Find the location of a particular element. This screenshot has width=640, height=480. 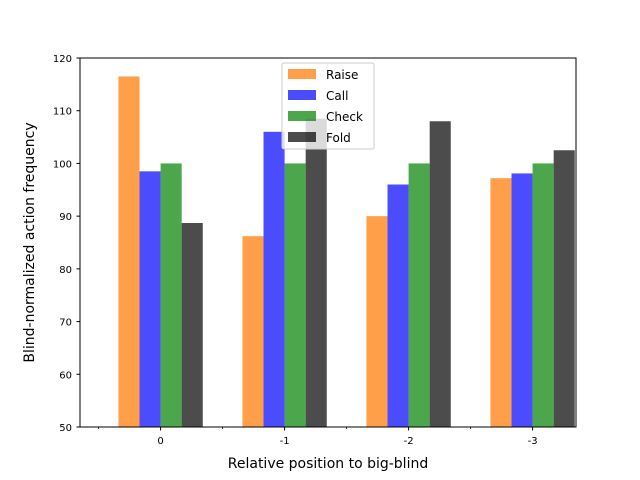

y-tick-label: 90 is located at coordinates (65, 217).